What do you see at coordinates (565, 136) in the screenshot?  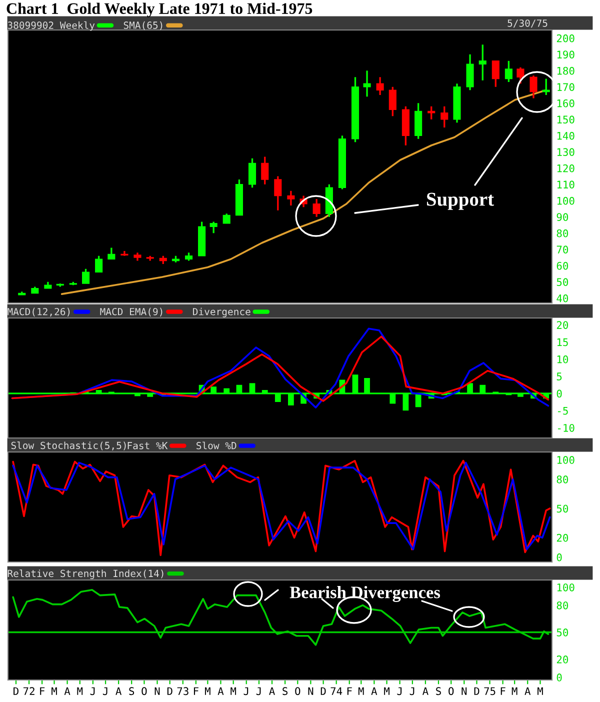 I see `y-tick-label: 140` at bounding box center [565, 136].